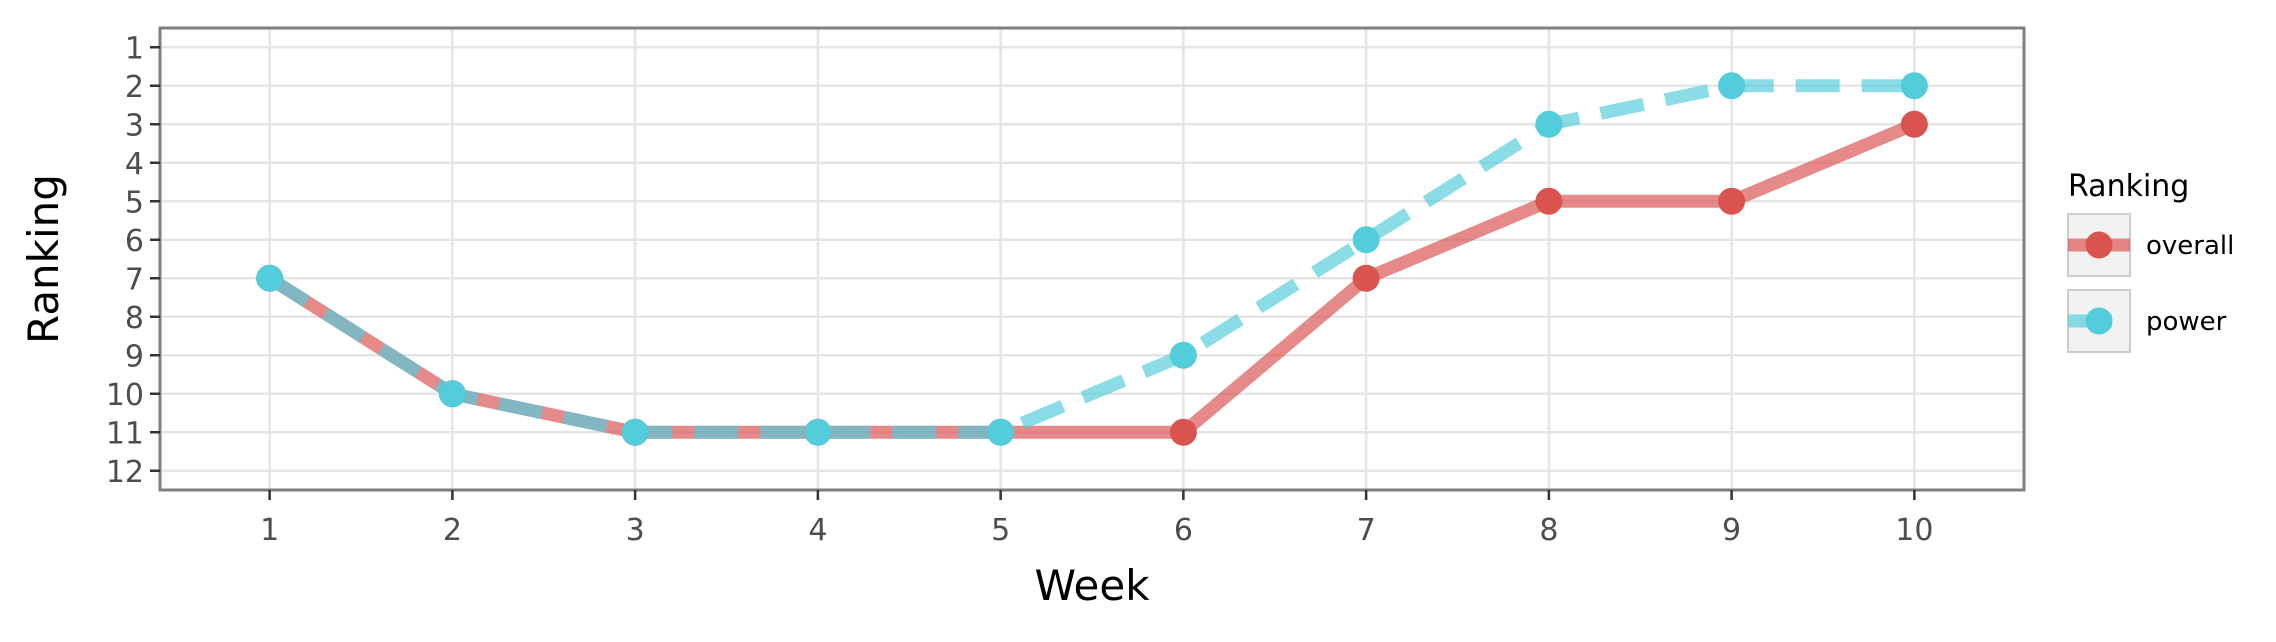  What do you see at coordinates (2099, 245) in the screenshot?
I see `legend-key-point-overall` at bounding box center [2099, 245].